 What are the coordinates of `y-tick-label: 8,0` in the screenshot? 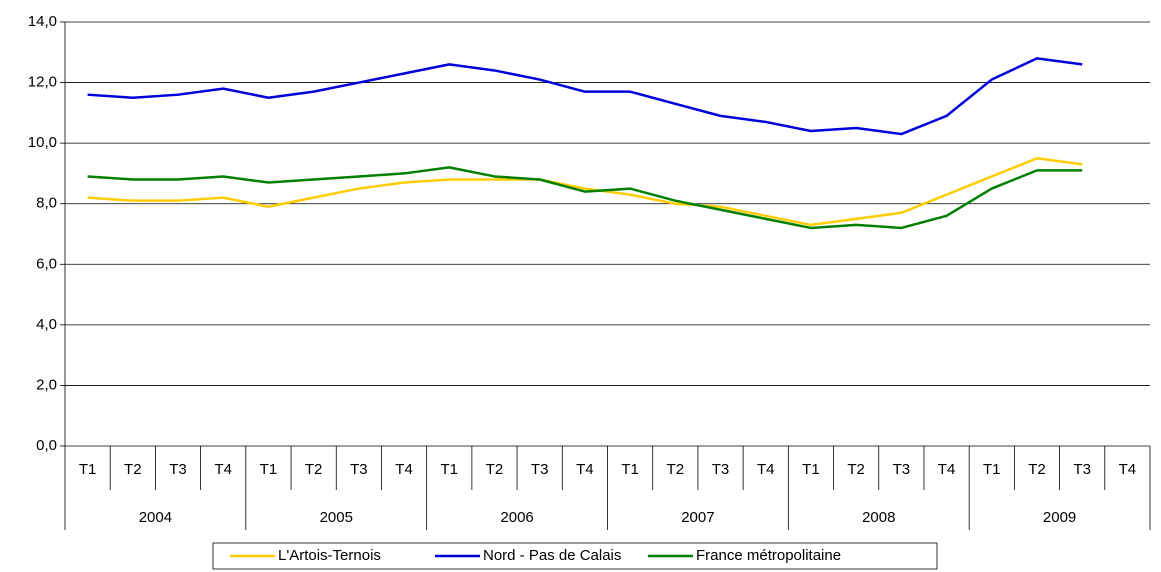 It's located at (46, 203).